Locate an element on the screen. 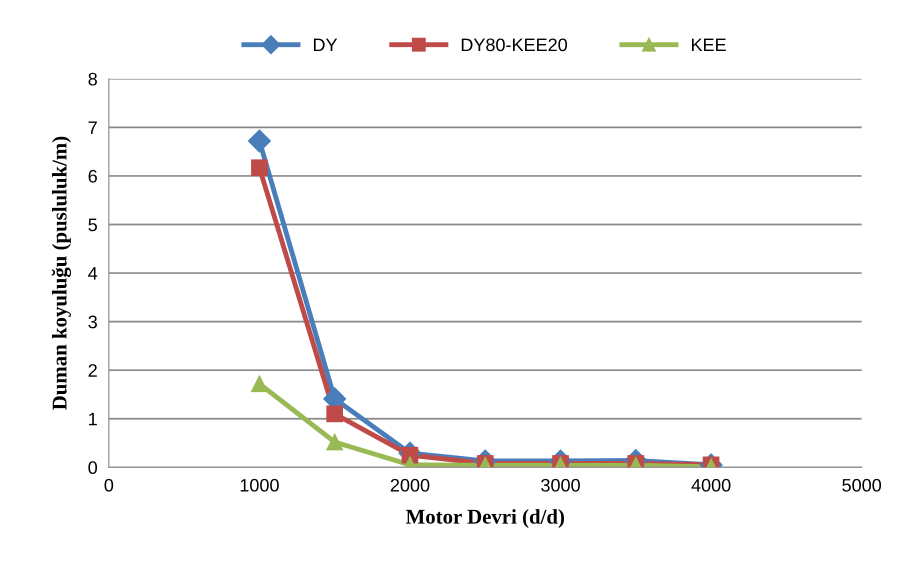 This screenshot has height=563, width=907. x-tick-label: 3000 is located at coordinates (560, 485).